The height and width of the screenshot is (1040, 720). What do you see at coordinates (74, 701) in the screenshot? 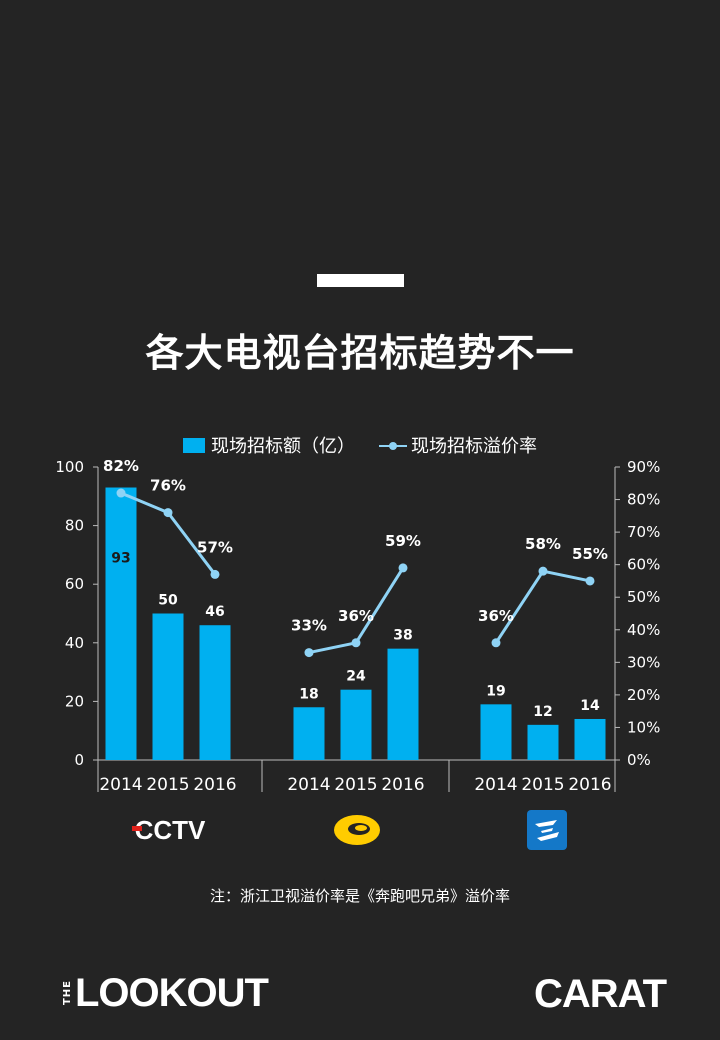
I see `y-tick-label: 20` at bounding box center [74, 701].